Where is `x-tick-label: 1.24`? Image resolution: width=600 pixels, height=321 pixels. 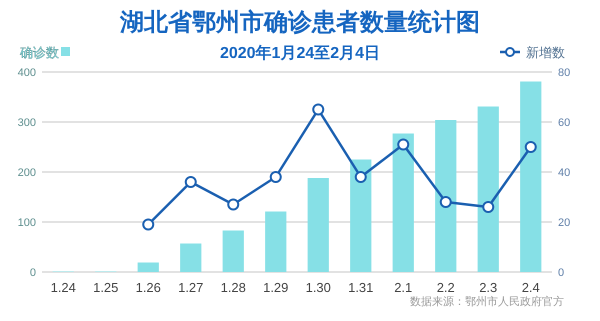 x-tick-label: 1.24 is located at coordinates (63, 287).